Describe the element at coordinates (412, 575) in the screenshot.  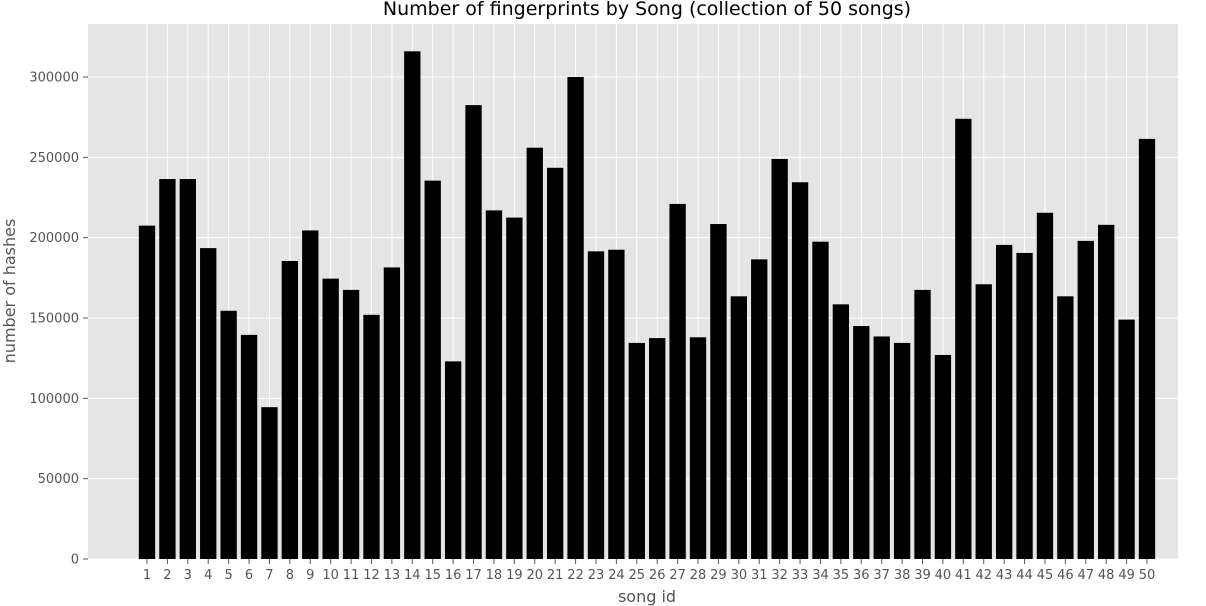
I see `x-tick-label: 14` at that location.